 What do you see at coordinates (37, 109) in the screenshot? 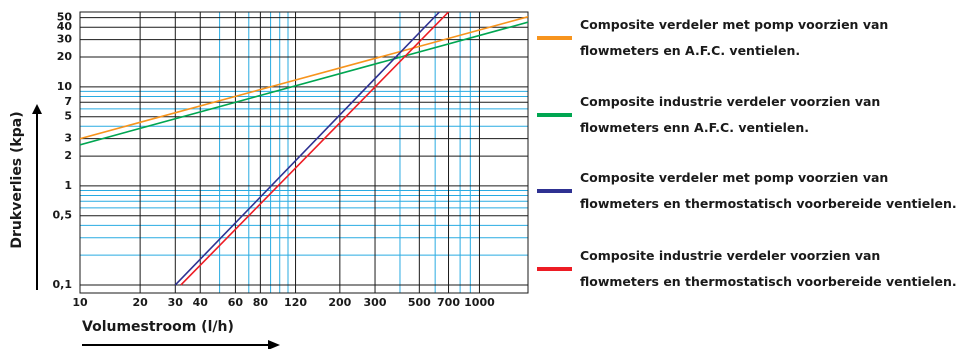
I see `y-arrow-head` at bounding box center [37, 109].